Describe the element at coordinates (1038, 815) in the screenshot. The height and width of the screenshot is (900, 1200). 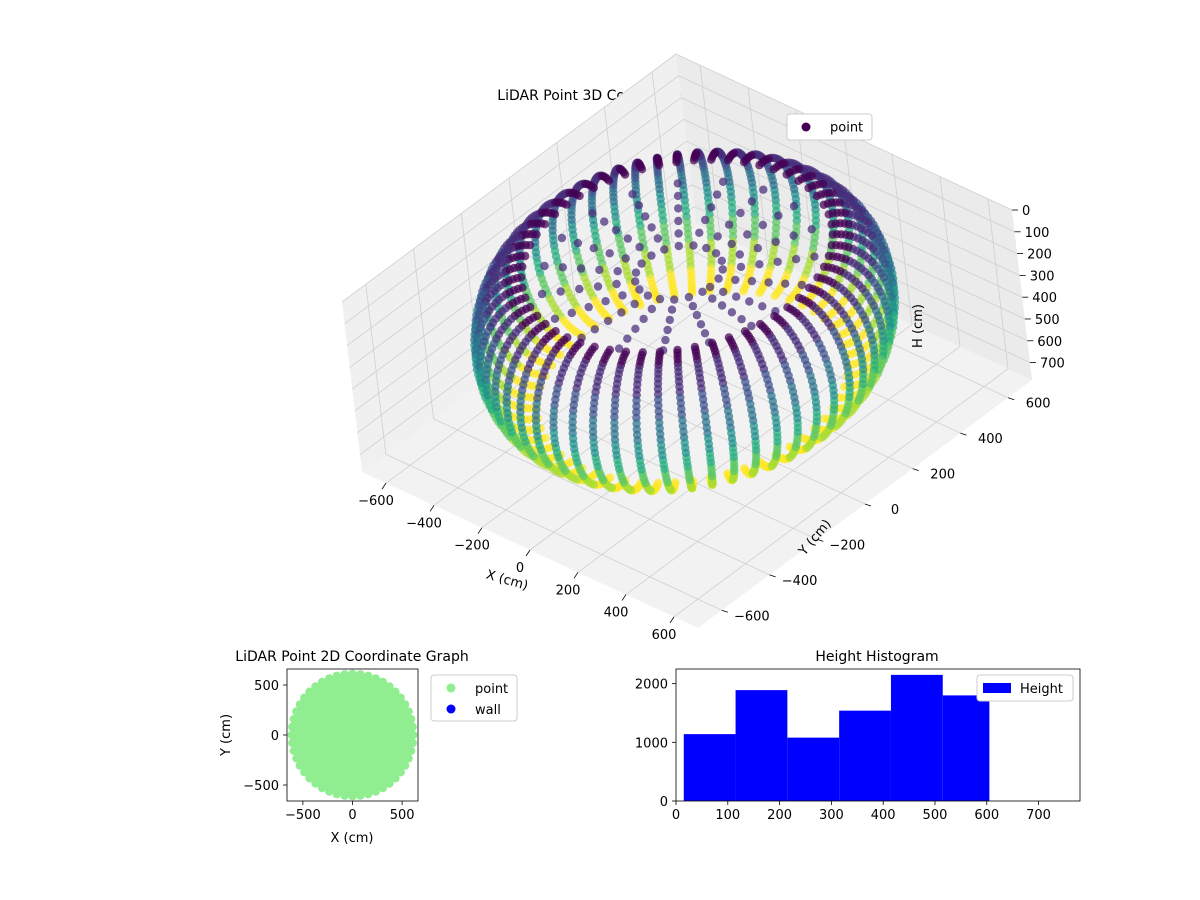
I see `x-tick-label: 700` at that location.